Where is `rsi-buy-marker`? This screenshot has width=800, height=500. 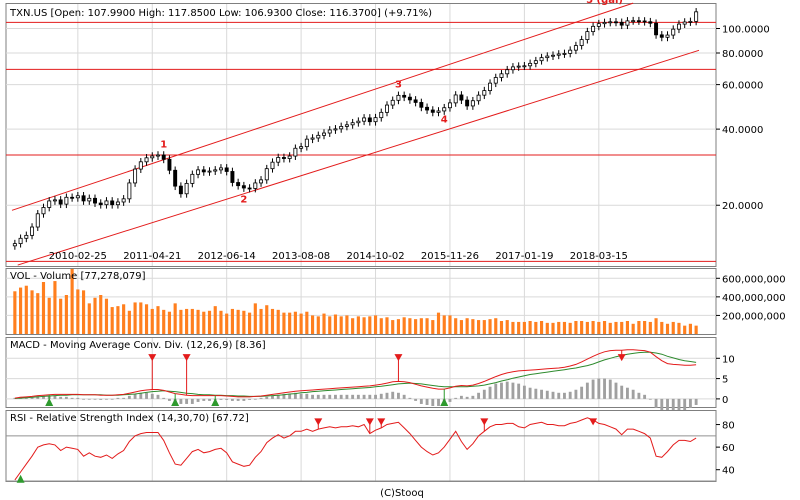 rsi-buy-marker is located at coordinates (20, 478).